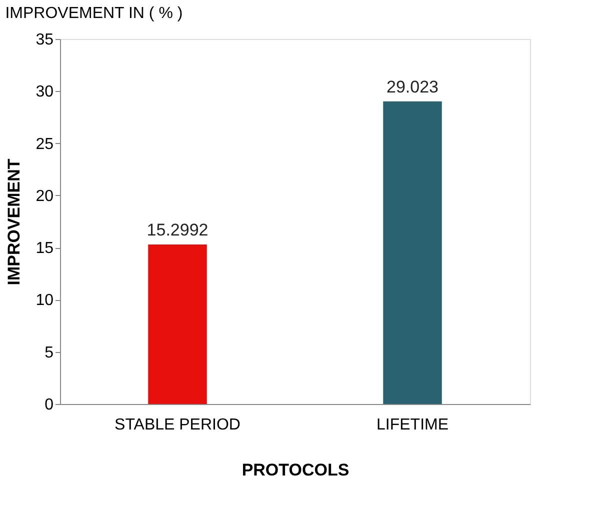 Image resolution: width=600 pixels, height=529 pixels. I want to click on y-tick-label: 5, so click(49, 353).